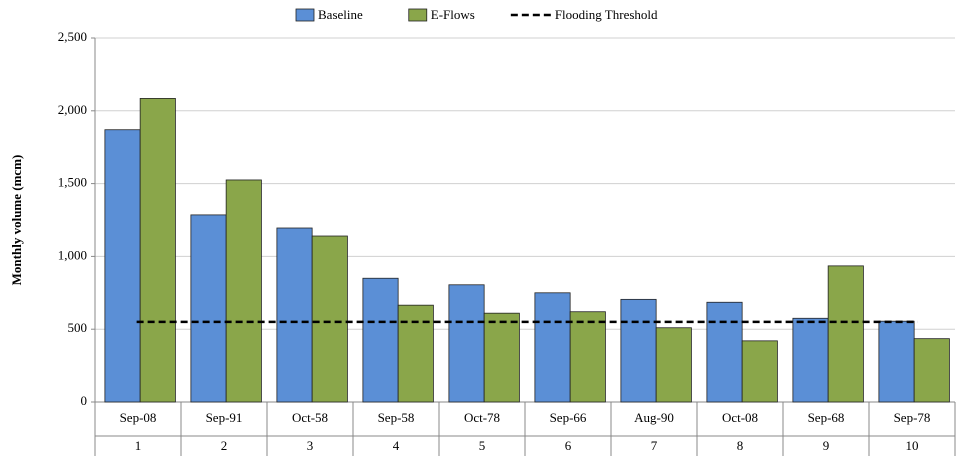  I want to click on y-tick-label: 2,500, so click(72, 36).